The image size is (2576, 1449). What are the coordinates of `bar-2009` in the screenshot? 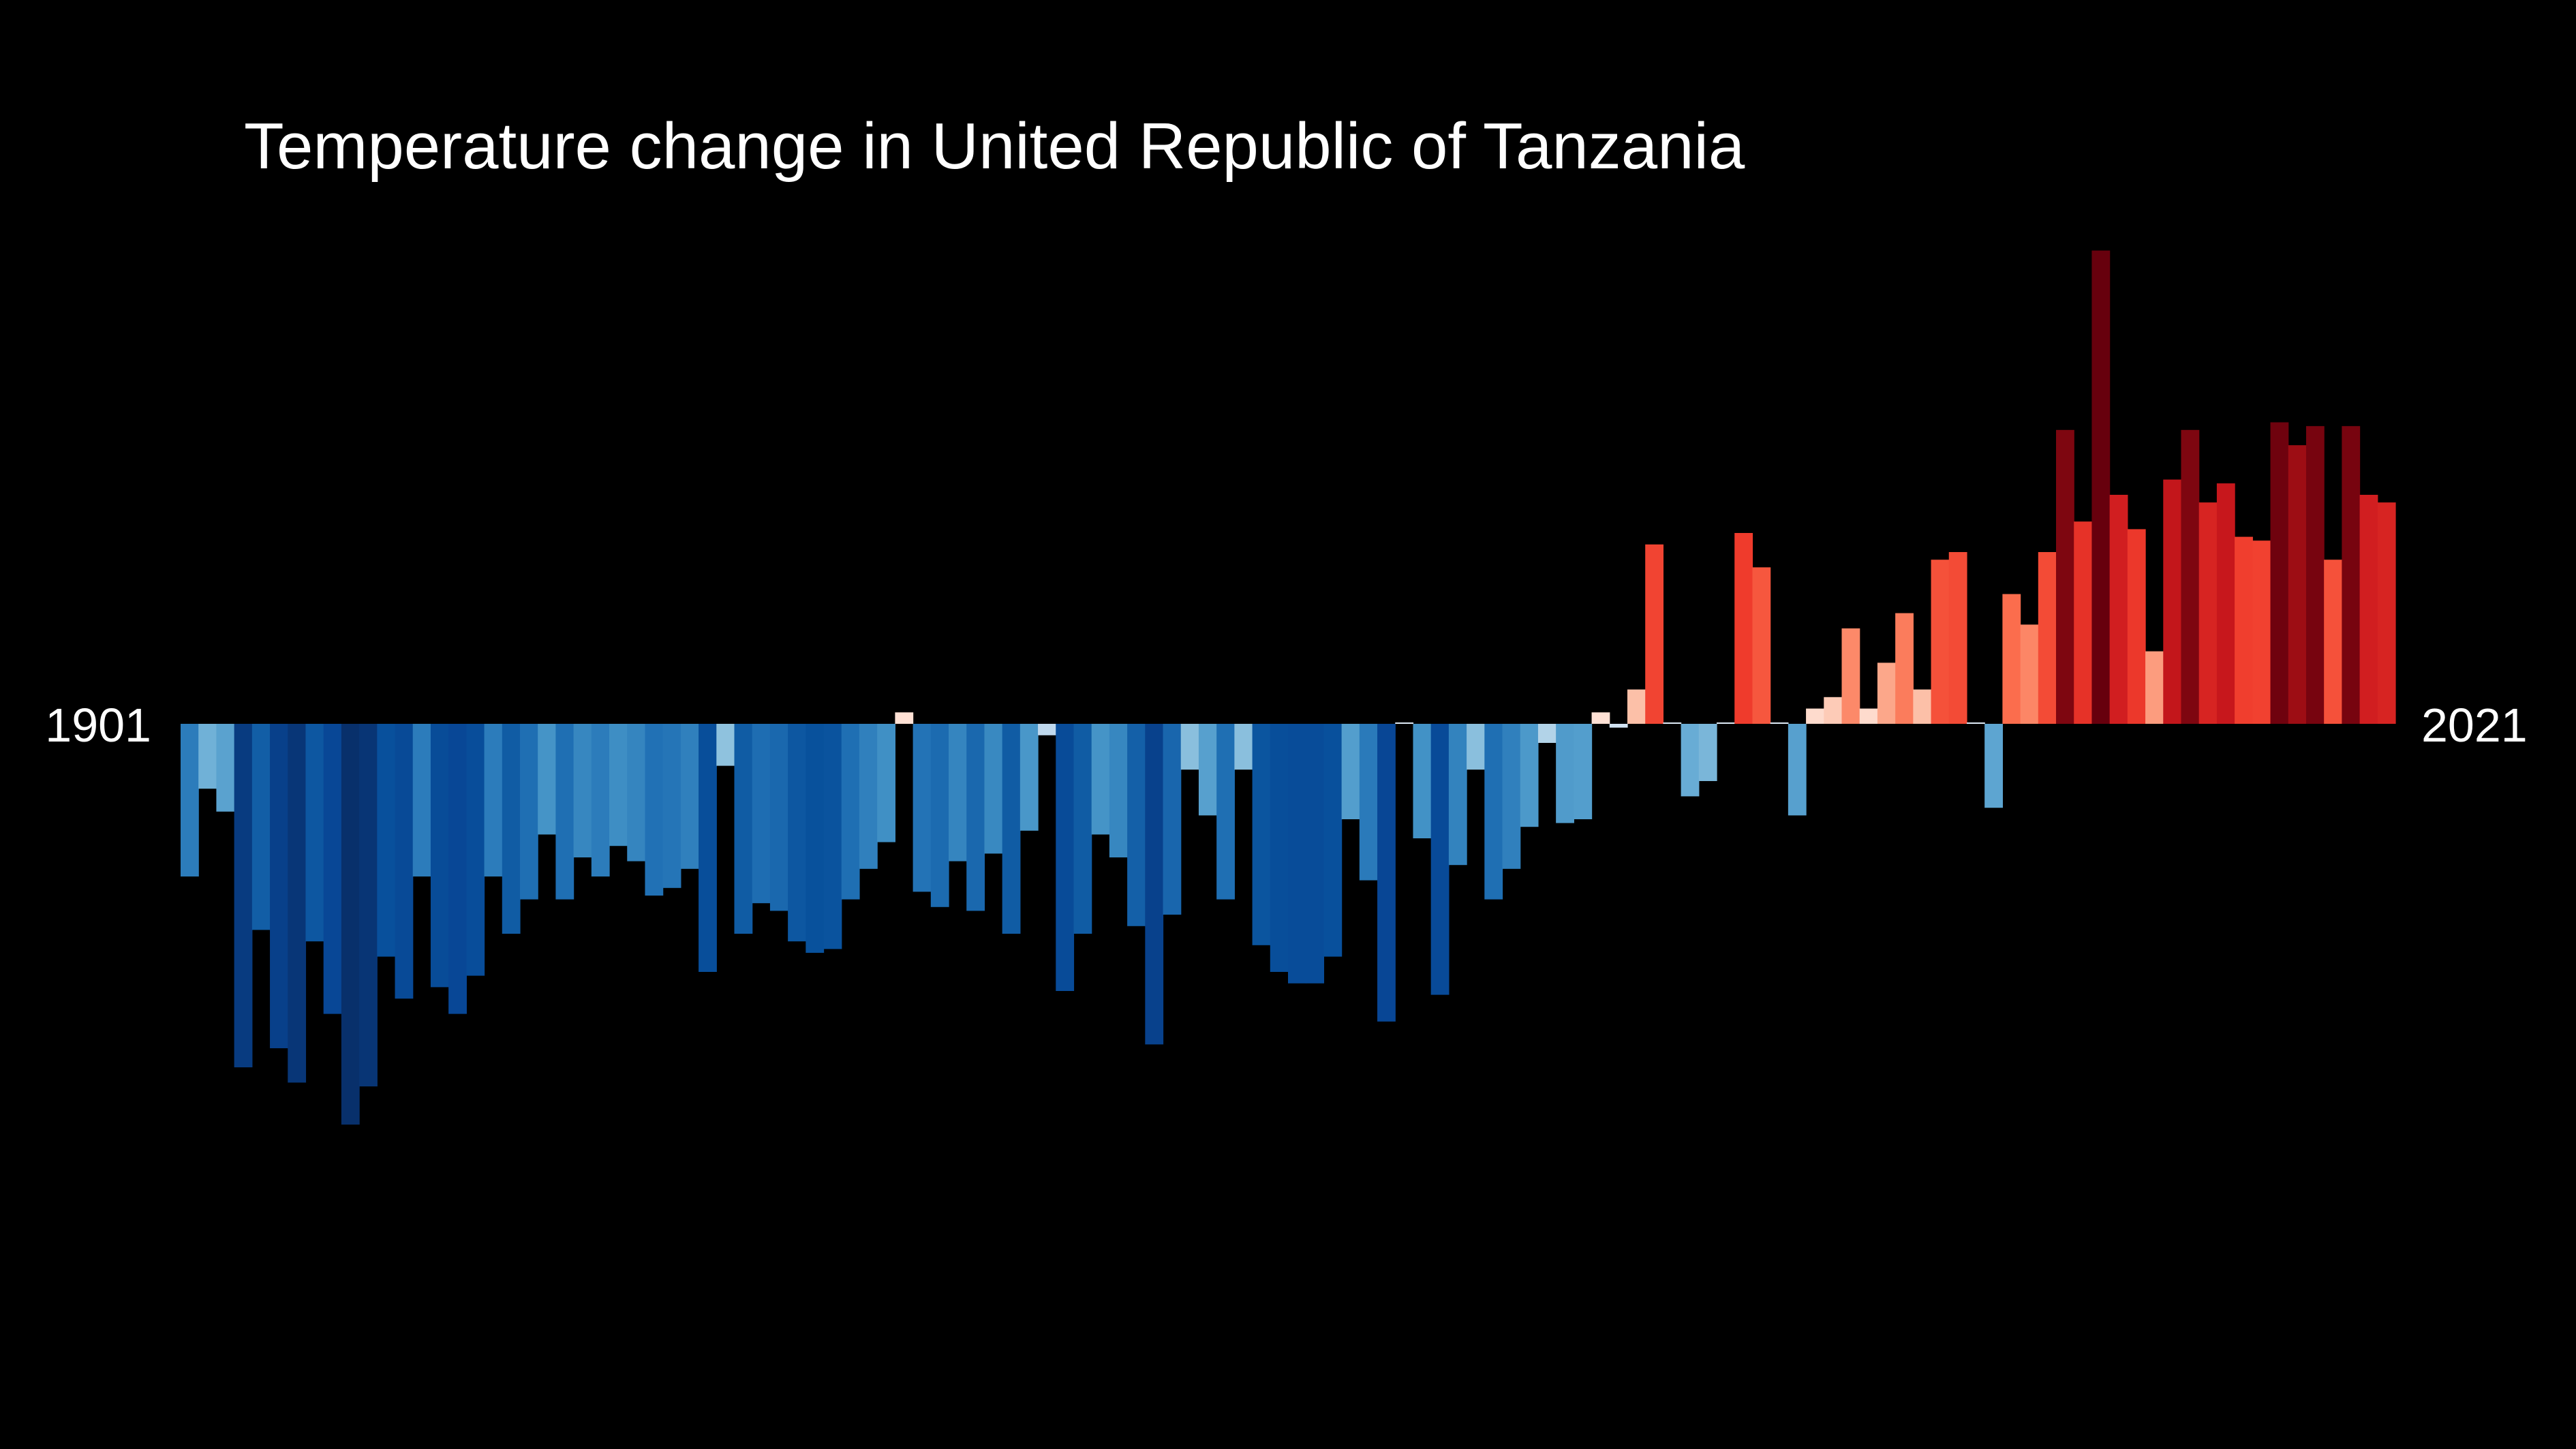 It's located at (2118, 609).